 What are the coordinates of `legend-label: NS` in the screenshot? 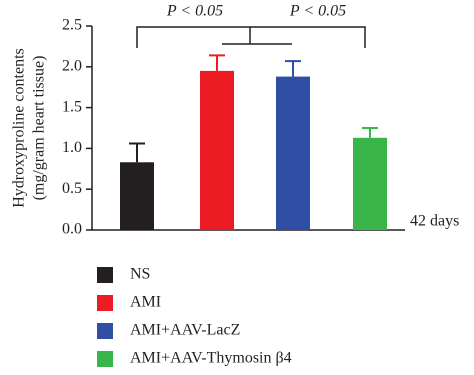 It's located at (140, 274).